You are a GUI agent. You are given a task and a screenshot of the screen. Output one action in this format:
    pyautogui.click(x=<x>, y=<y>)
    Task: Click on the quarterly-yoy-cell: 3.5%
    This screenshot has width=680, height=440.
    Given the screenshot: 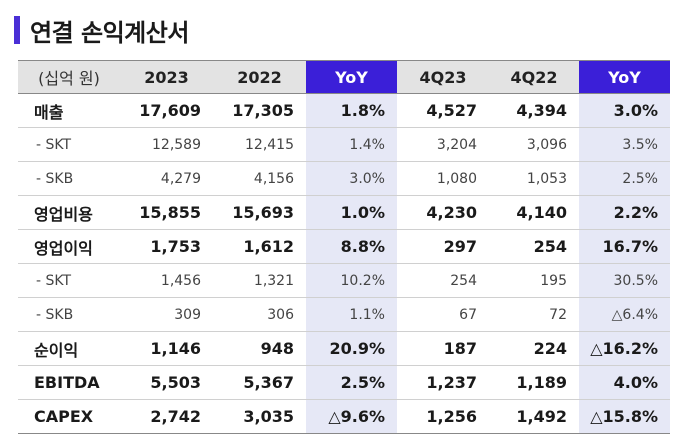 What is the action you would take?
    pyautogui.click(x=624, y=144)
    